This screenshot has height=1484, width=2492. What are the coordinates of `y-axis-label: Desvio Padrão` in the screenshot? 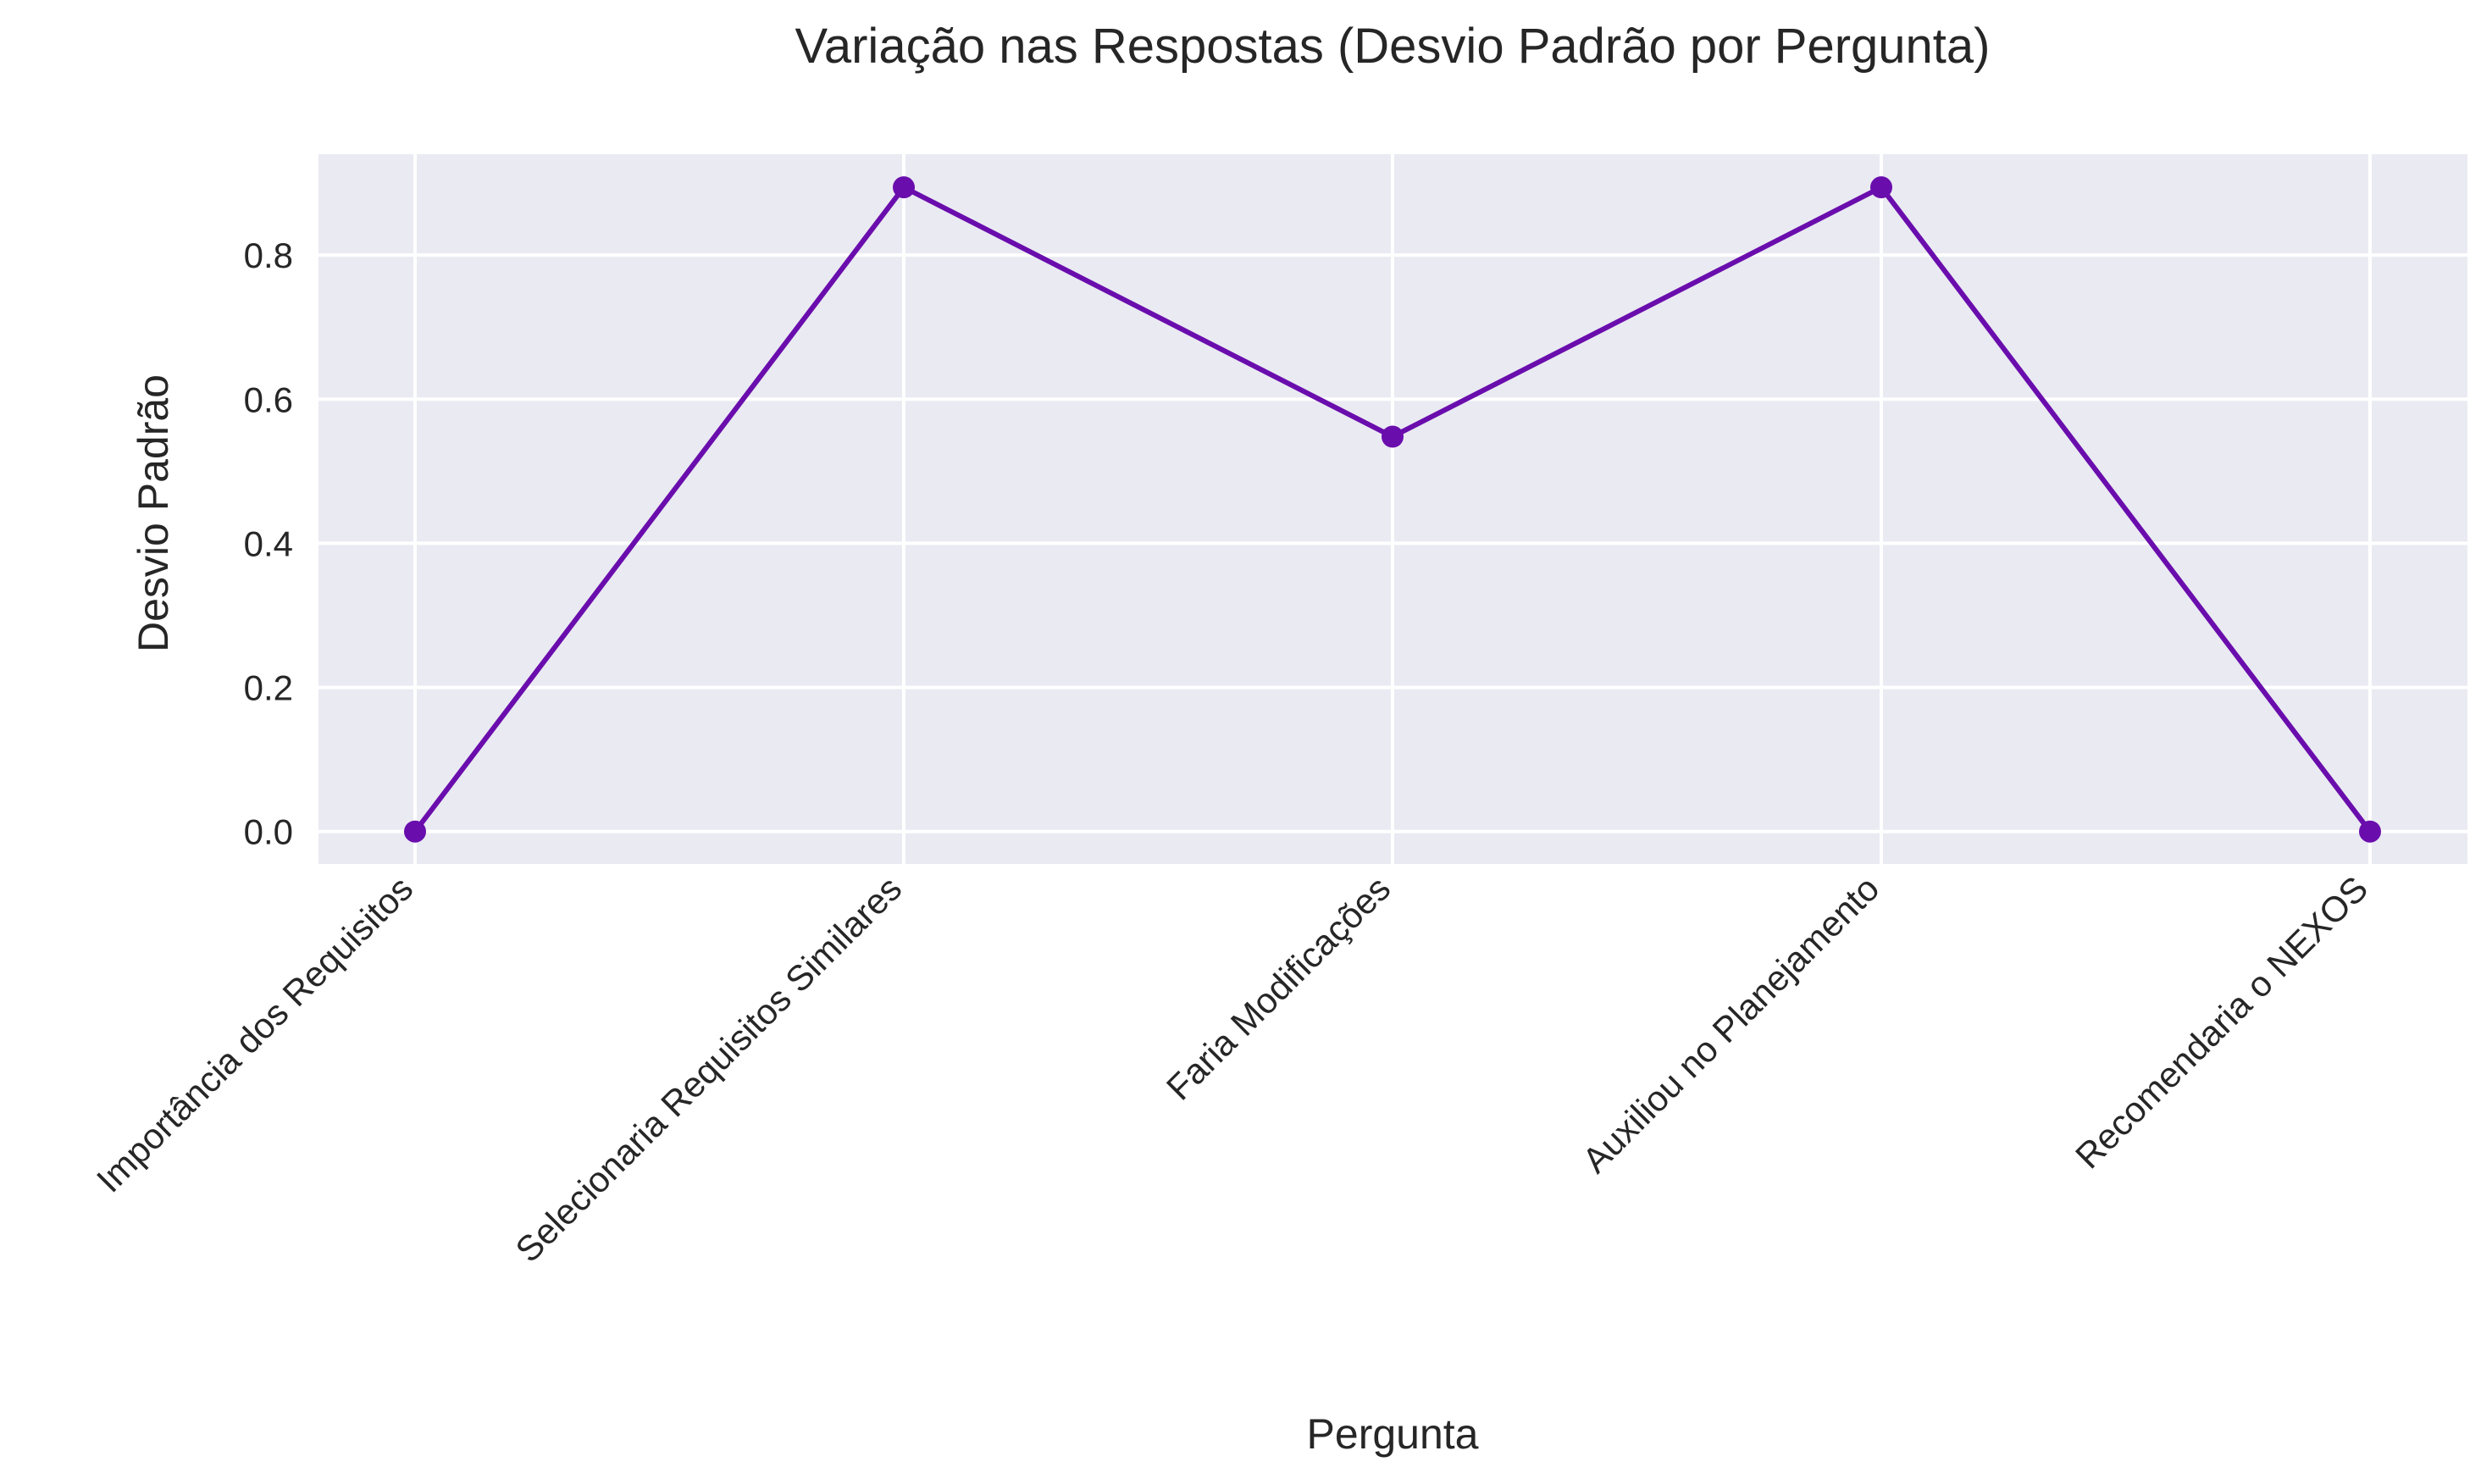 It's located at (153, 513).